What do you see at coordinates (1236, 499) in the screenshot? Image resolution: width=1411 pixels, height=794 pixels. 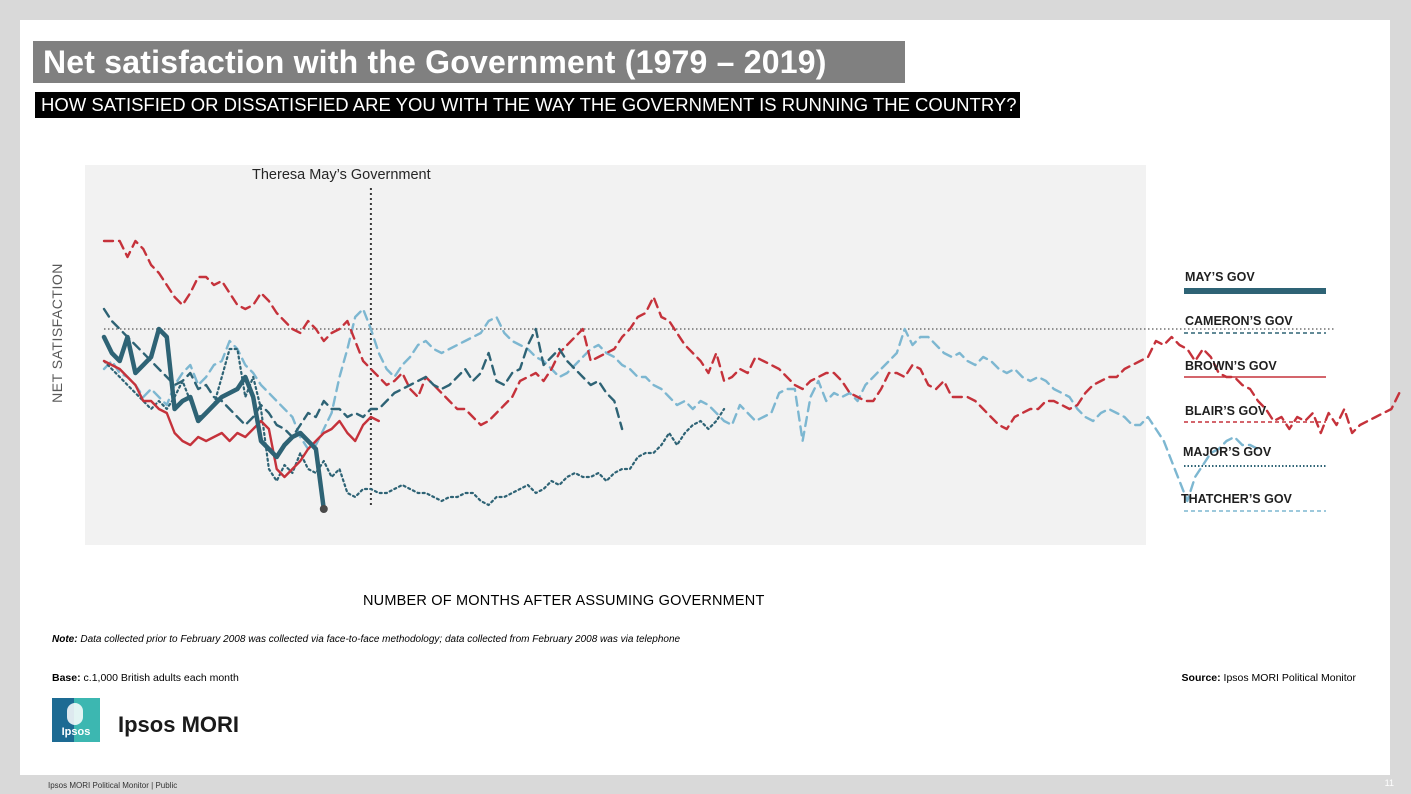 I see `legend-label-thatcher: THATCHER’S GOV` at bounding box center [1236, 499].